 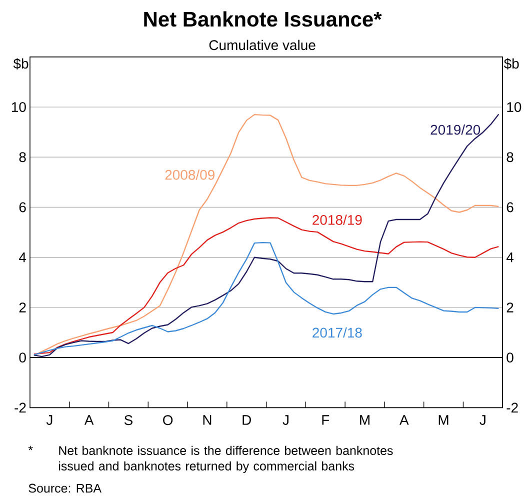 What do you see at coordinates (510, 307) in the screenshot?
I see `y2-tick-label: 2` at bounding box center [510, 307].